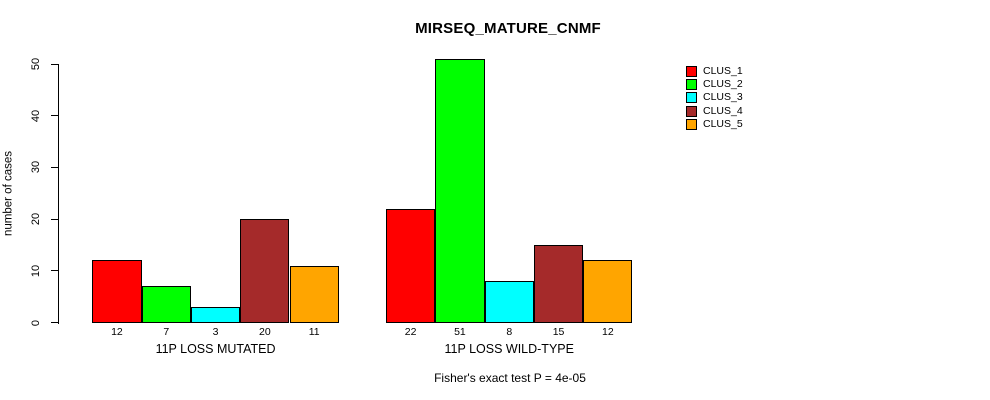  What do you see at coordinates (36, 322) in the screenshot?
I see `y-tick-label: 0` at bounding box center [36, 322].